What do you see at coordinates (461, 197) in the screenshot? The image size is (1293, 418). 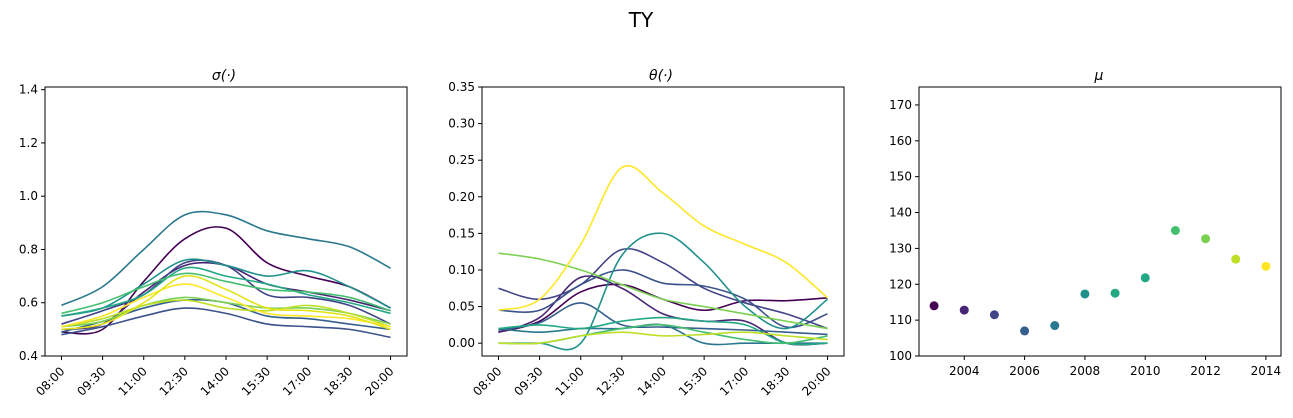 I see `theta-ytick-label: 0.20` at bounding box center [461, 197].